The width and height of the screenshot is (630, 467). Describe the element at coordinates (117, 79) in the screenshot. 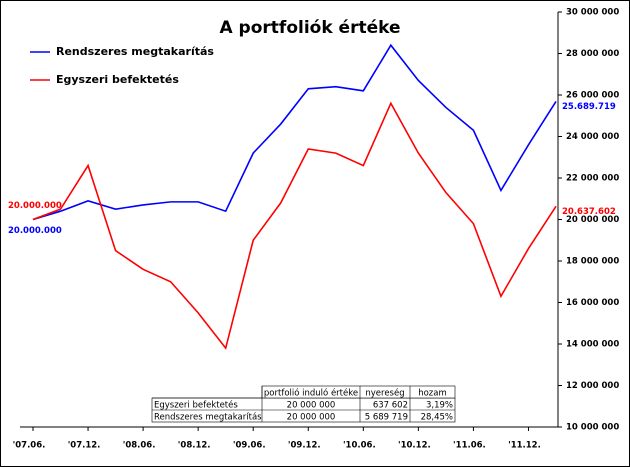

I see `legend-label: Egyszeri befektetés` at that location.